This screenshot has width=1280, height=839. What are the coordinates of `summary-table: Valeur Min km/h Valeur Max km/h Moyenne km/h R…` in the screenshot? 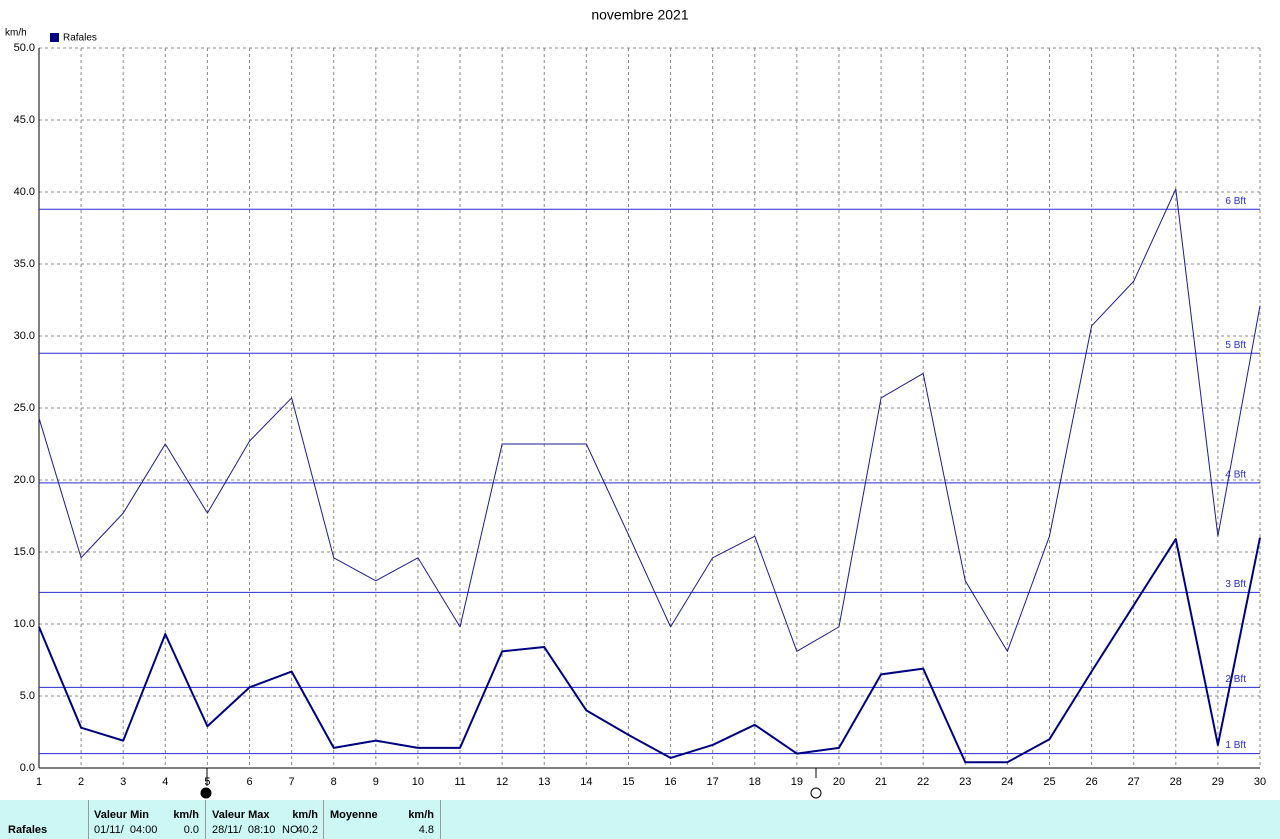 It's located at (640, 819).